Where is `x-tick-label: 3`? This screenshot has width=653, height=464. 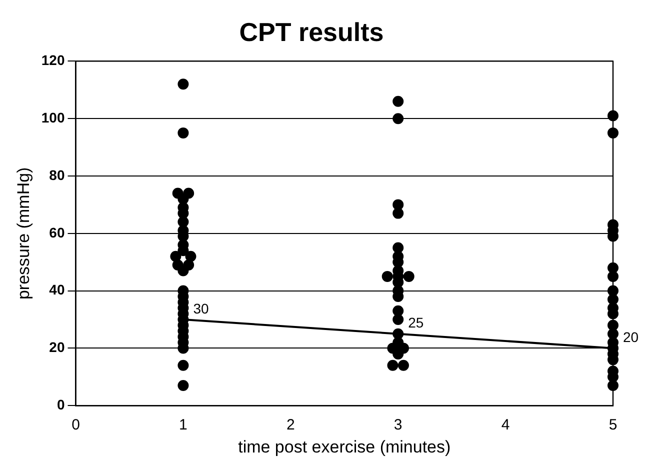
x-tick-label: 3 is located at coordinates (398, 425).